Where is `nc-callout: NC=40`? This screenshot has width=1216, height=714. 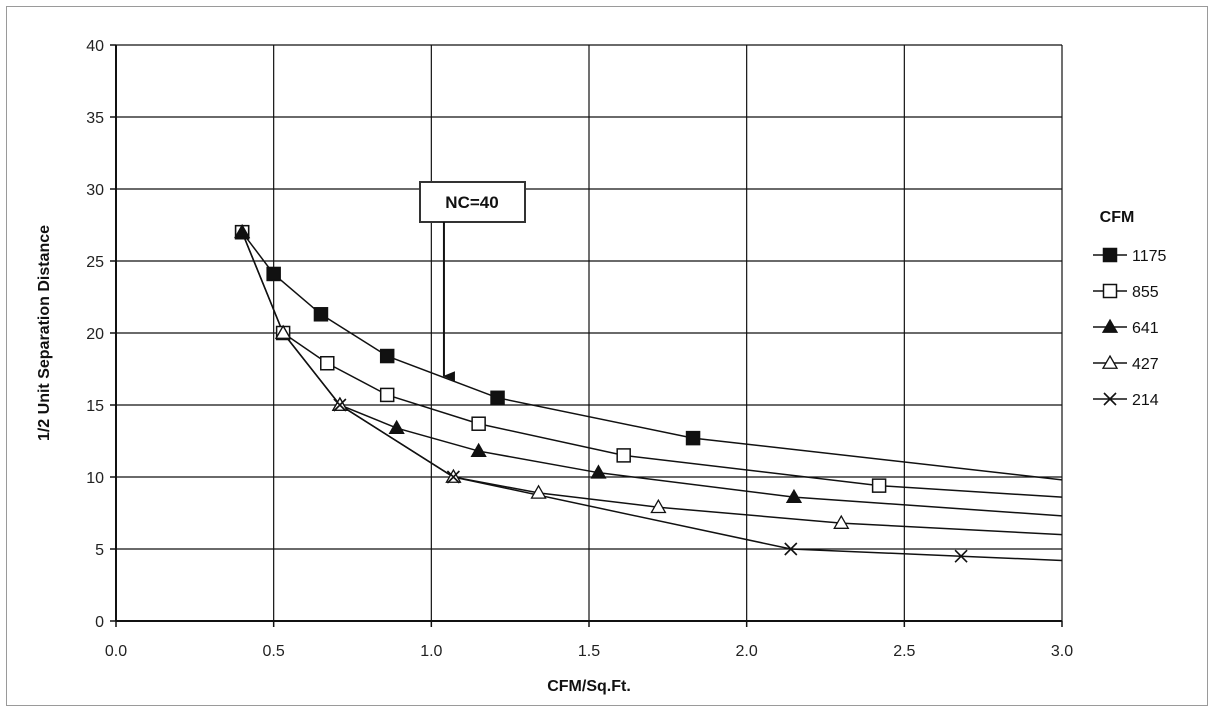 nc-callout: NC=40 is located at coordinates (472, 281).